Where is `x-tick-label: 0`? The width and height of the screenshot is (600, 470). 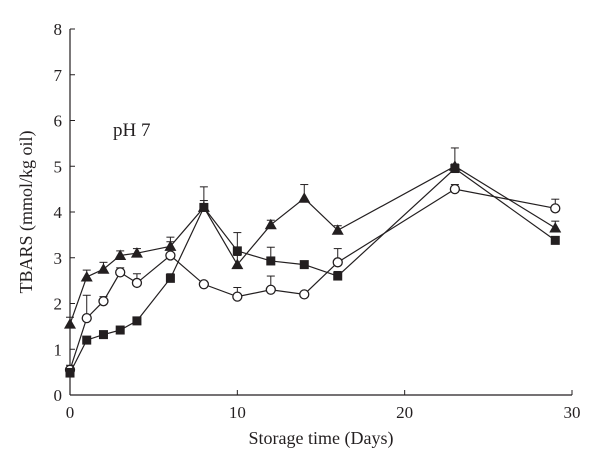 x-tick-label: 0 is located at coordinates (70, 412).